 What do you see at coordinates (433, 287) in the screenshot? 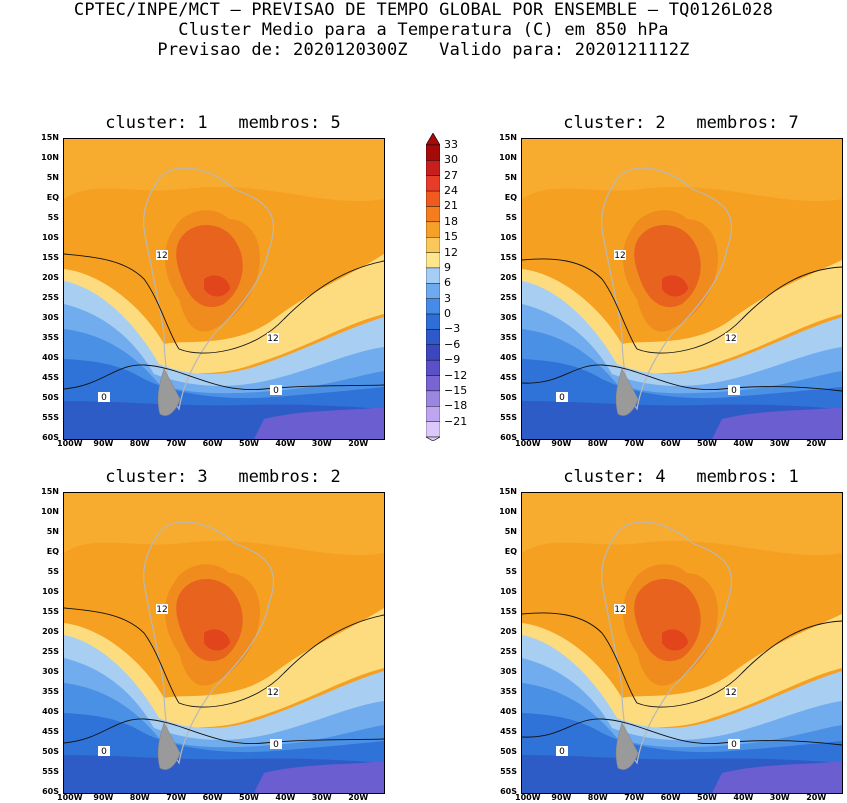
I see `colorbar` at bounding box center [433, 287].